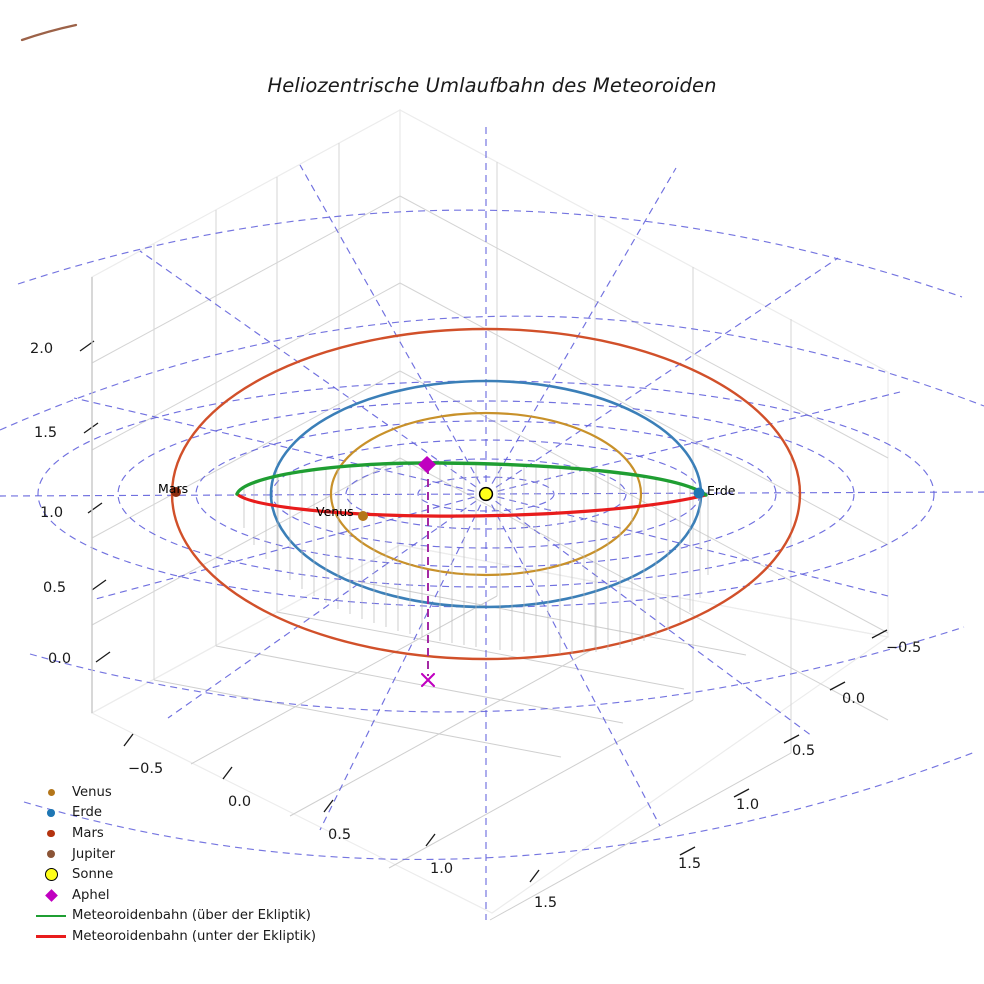  What do you see at coordinates (51, 875) in the screenshot?
I see `sonne-circle-icon` at bounding box center [51, 875].